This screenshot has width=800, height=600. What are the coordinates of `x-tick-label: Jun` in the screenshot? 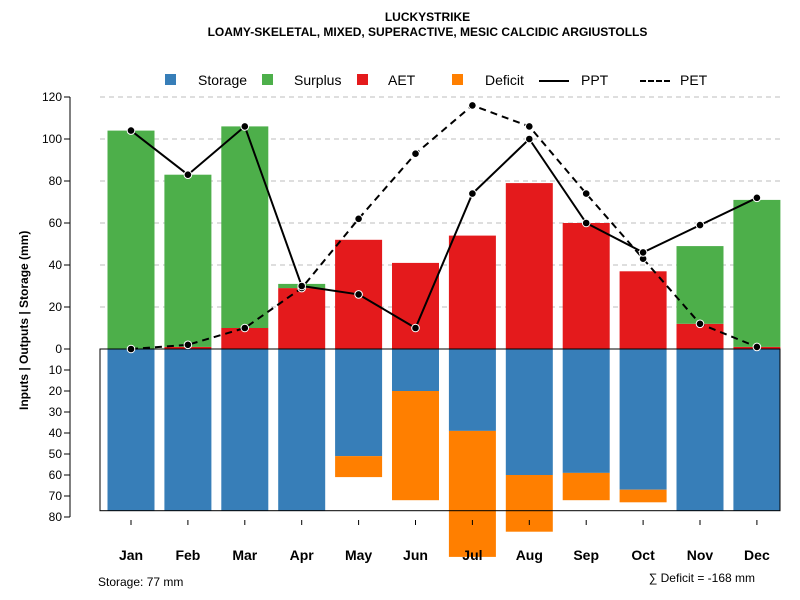 It's located at (415, 555).